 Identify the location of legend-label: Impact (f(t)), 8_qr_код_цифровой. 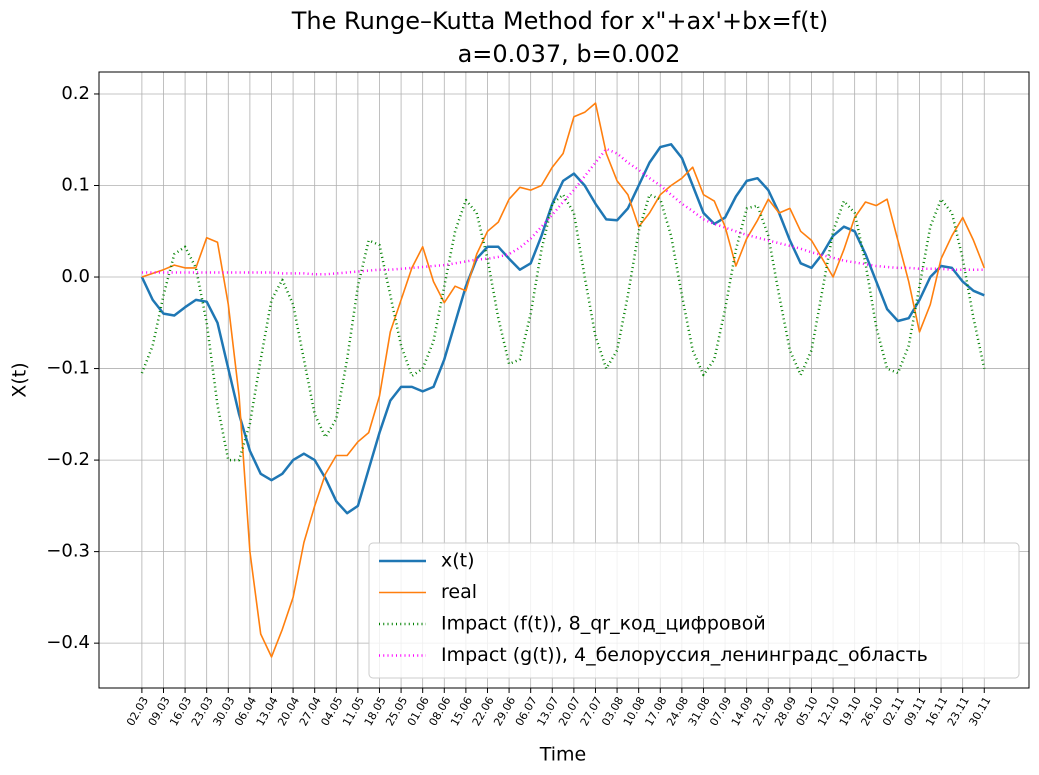
(603, 624).